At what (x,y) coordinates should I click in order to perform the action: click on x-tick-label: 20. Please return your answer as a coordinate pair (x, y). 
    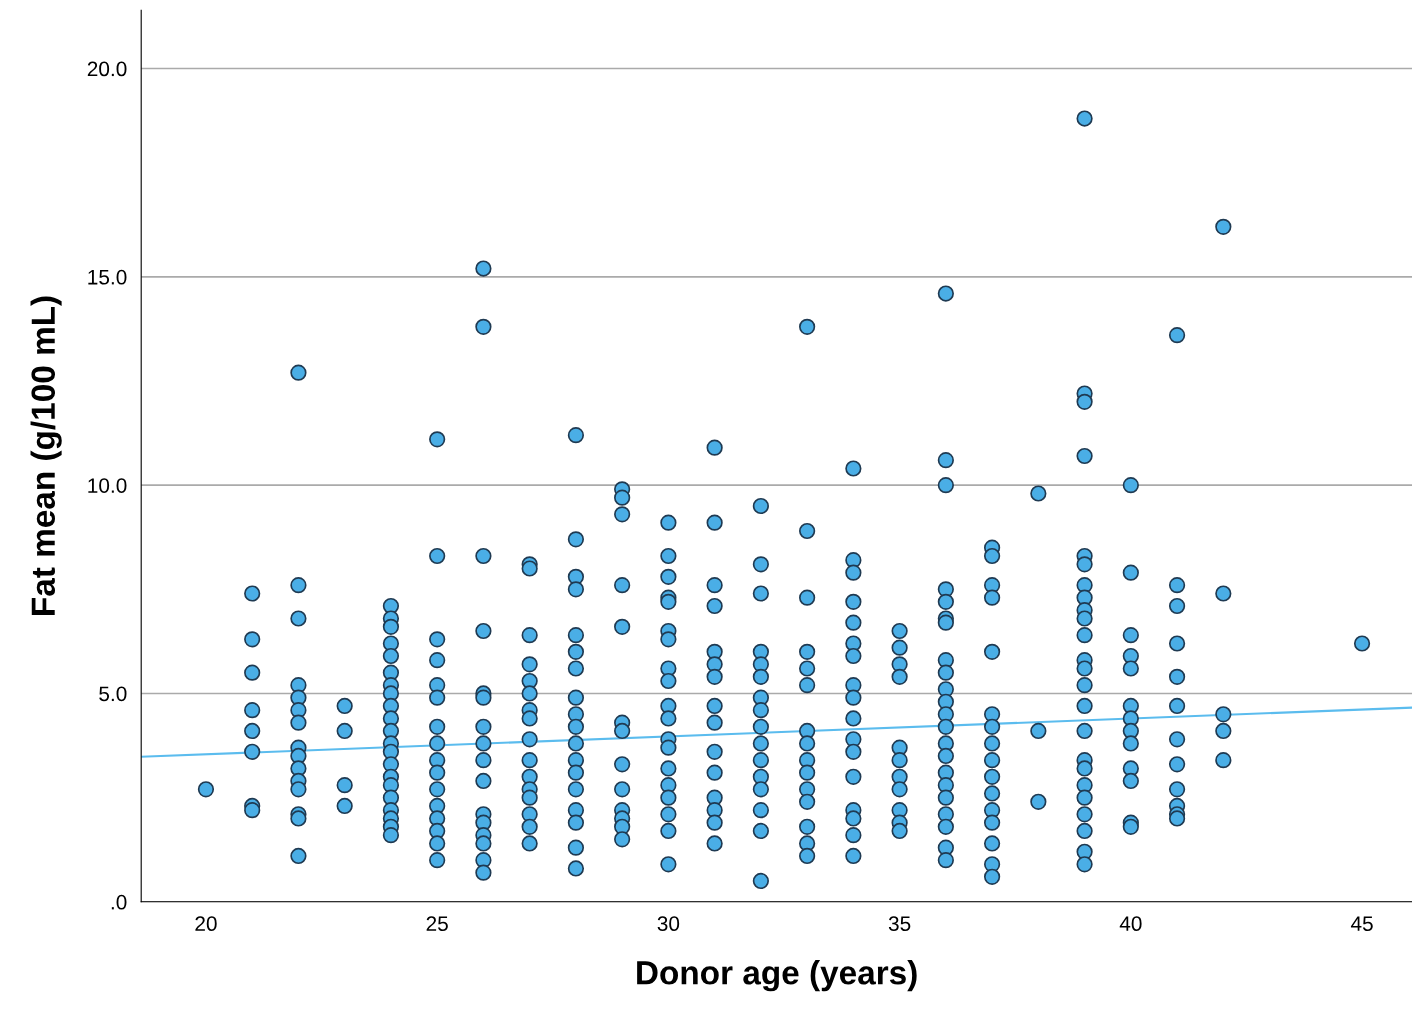
    Looking at the image, I should click on (206, 924).